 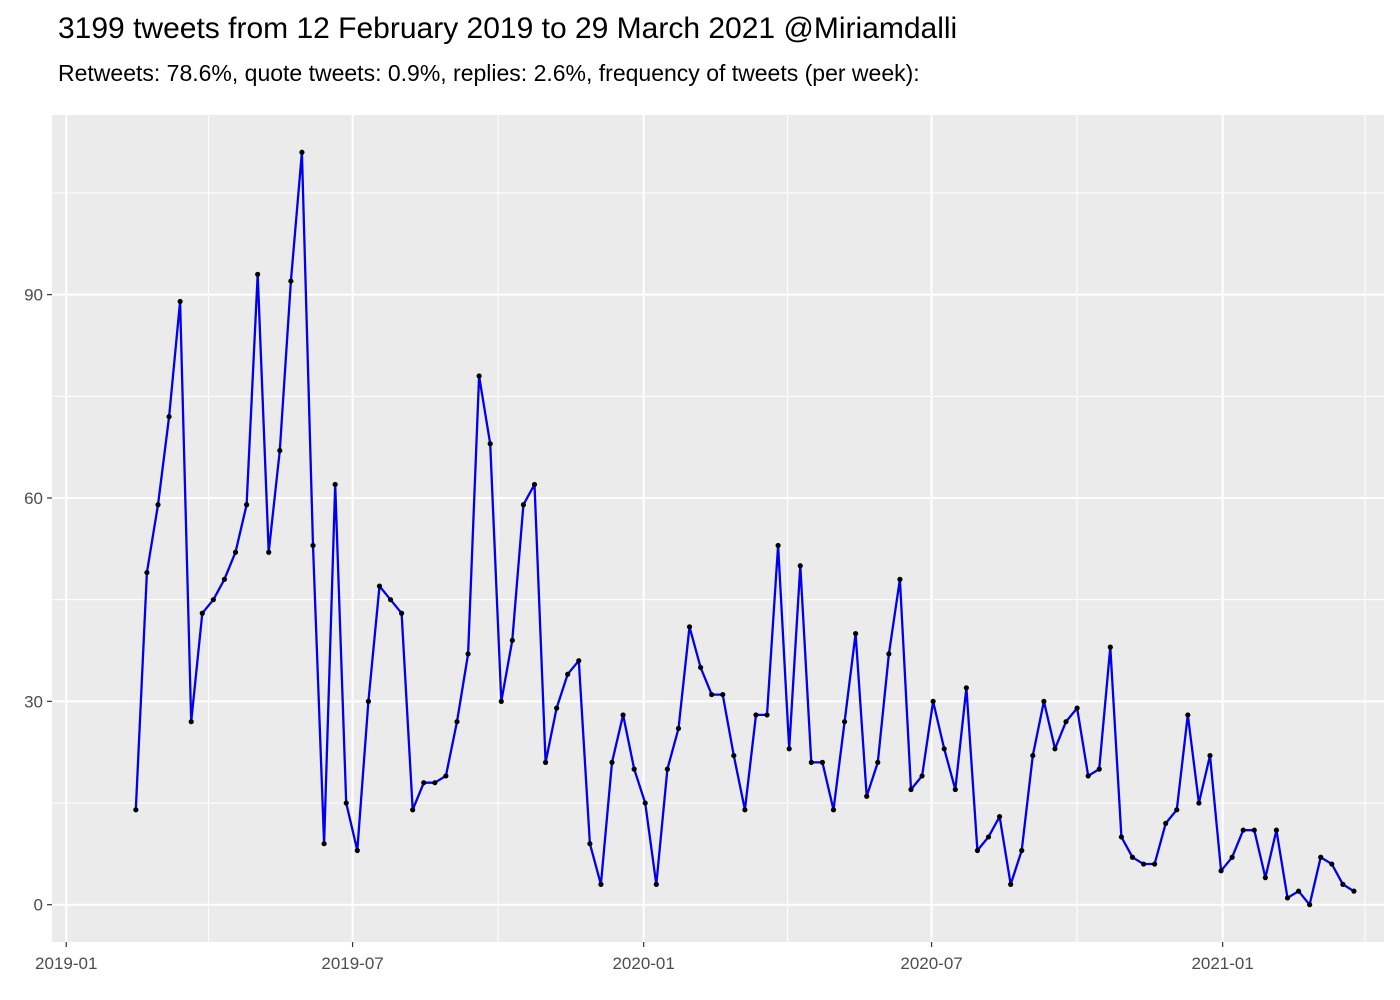 What do you see at coordinates (1222, 963) in the screenshot?
I see `x-tick-label: 2021-01` at bounding box center [1222, 963].